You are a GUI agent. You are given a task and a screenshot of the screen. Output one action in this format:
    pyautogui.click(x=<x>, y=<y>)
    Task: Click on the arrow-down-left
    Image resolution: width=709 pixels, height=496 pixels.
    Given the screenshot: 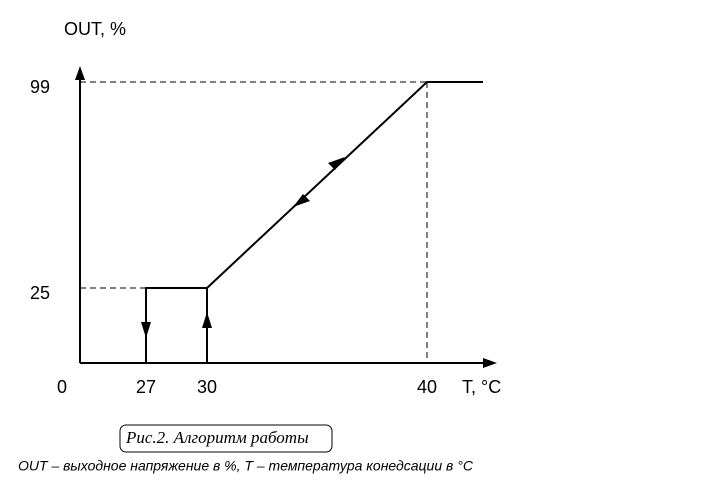 What is the action you would take?
    pyautogui.click(x=301, y=200)
    